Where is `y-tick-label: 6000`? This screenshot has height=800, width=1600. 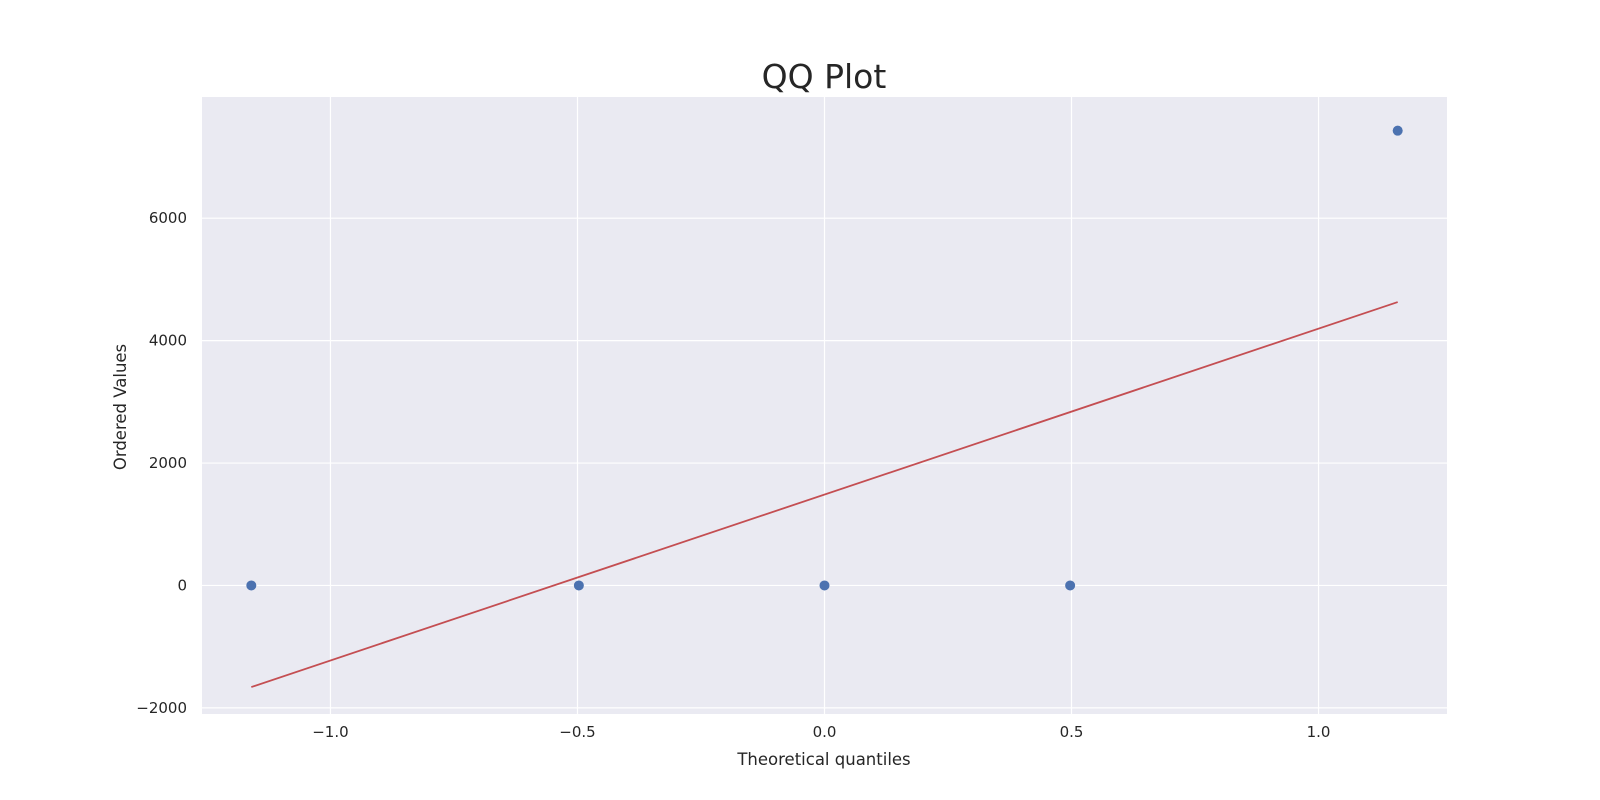 y-tick-label: 6000 is located at coordinates (168, 218).